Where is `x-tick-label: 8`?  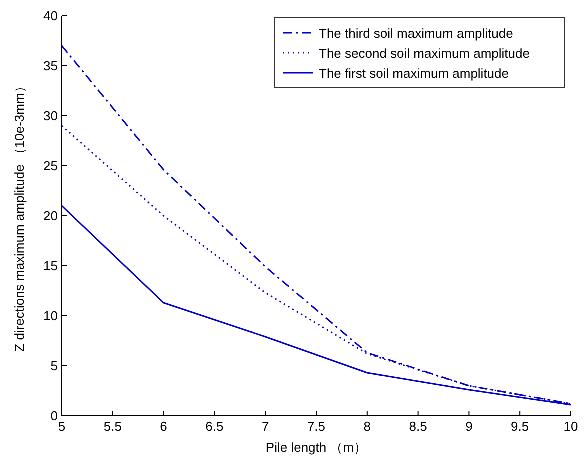
x-tick-label: 8 is located at coordinates (368, 426).